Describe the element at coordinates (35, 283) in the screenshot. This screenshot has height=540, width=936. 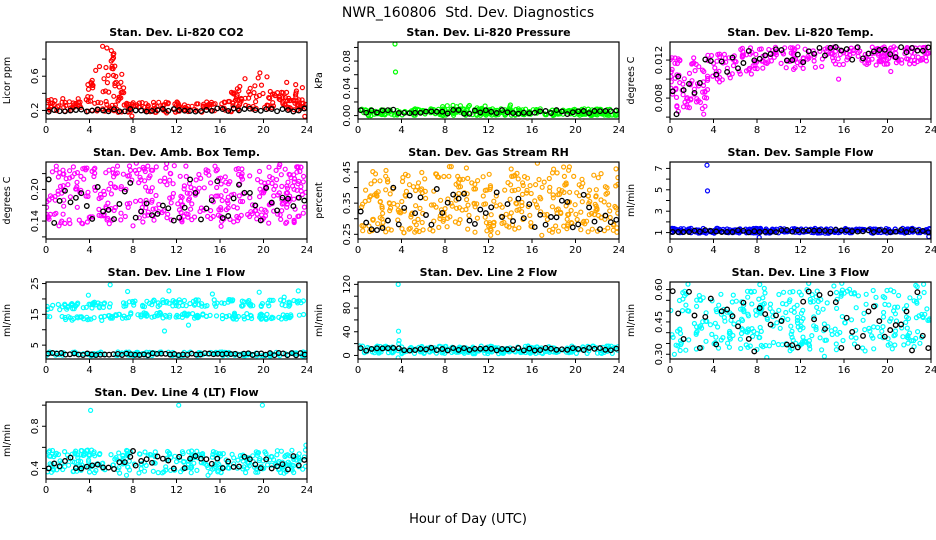
I see `svg-text: 25` at that location.